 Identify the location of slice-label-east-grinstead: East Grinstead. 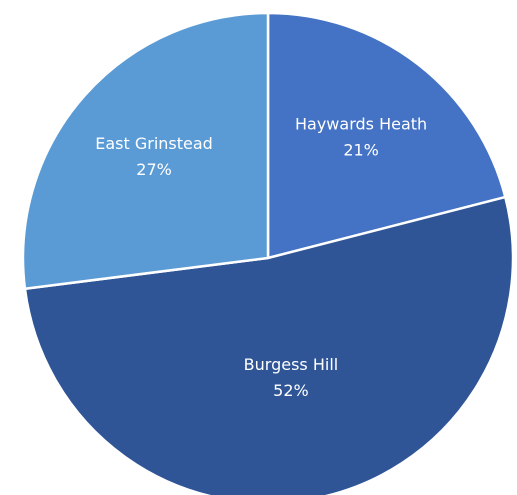
(154, 143).